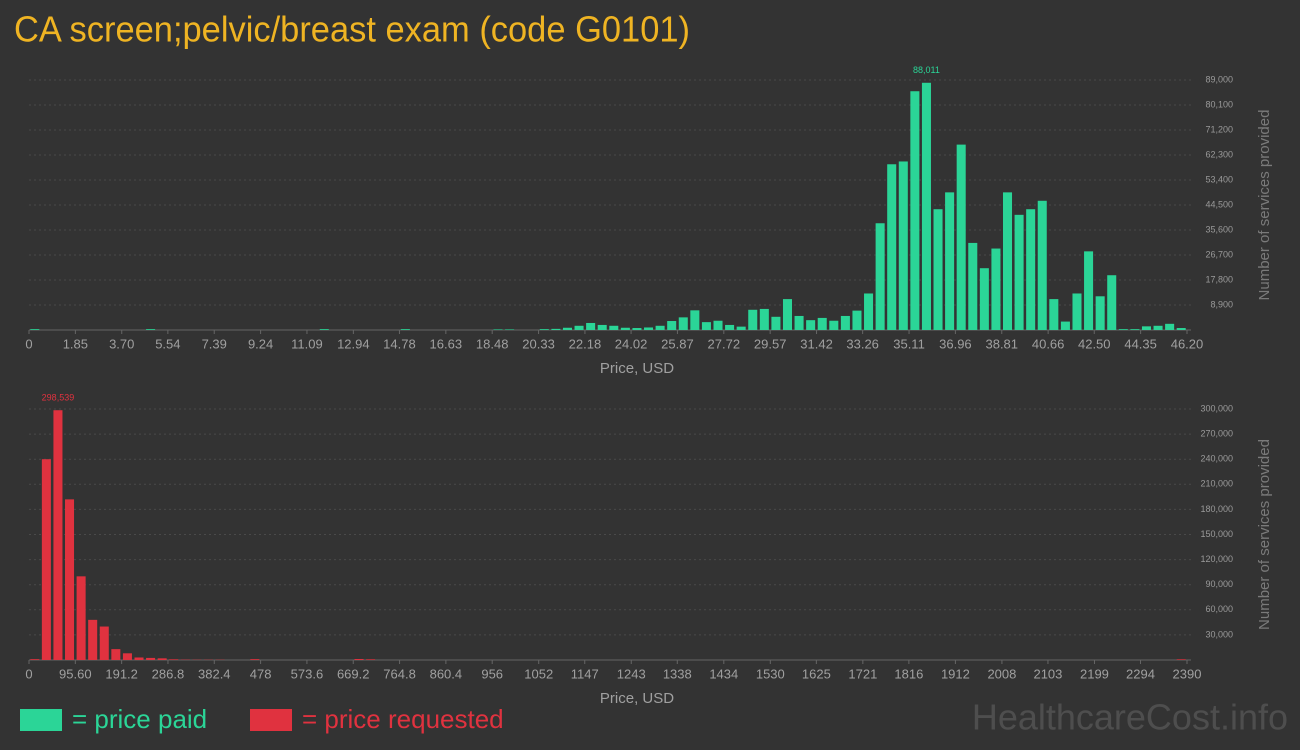  Describe the element at coordinates (909, 343) in the screenshot. I see `x-tick-label: 35.11` at that location.